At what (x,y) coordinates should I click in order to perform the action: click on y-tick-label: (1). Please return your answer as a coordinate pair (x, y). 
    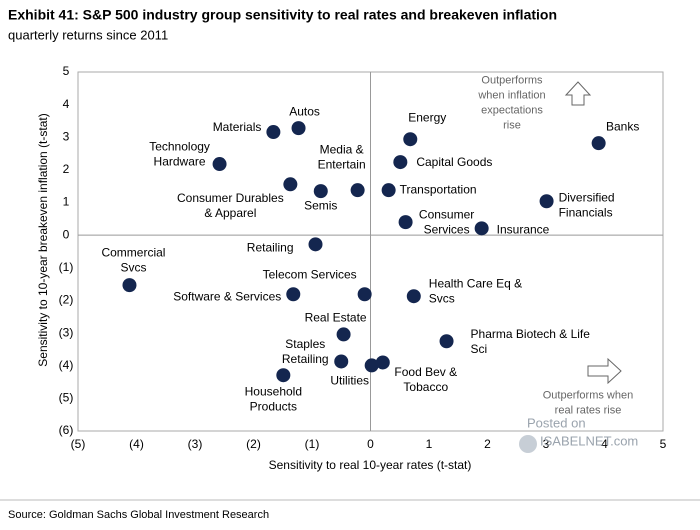
    Looking at the image, I should click on (66, 267).